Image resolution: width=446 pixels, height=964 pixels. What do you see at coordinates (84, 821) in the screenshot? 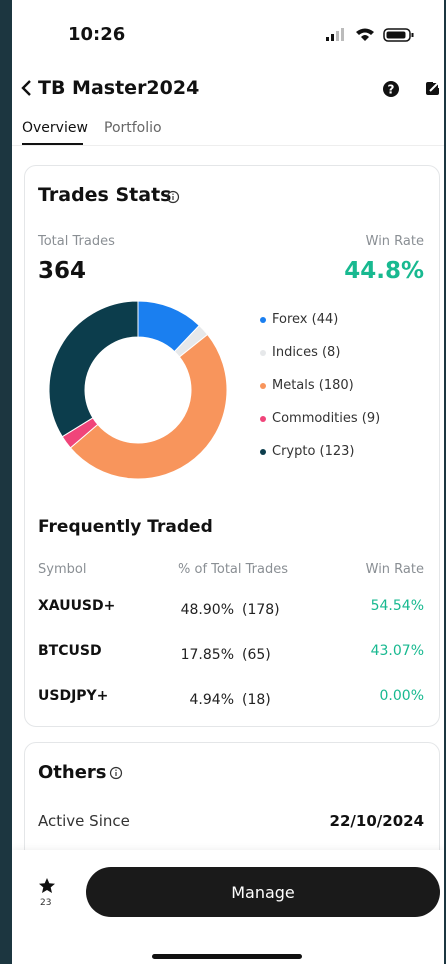
I see `others-label: Active Since` at bounding box center [84, 821].